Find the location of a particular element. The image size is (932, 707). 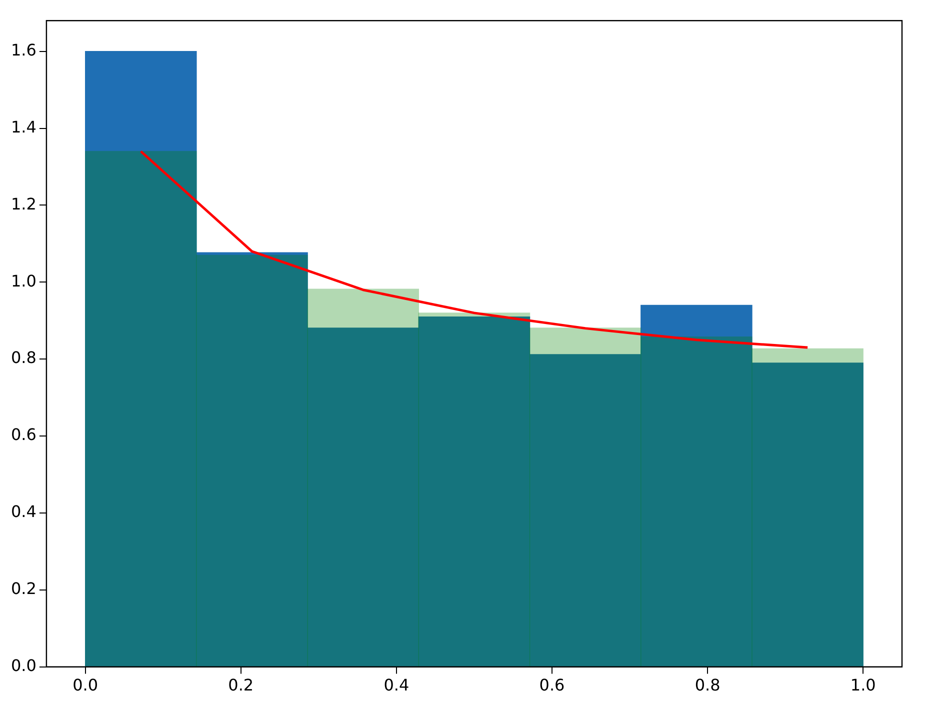

y-tick-label: 1.2 is located at coordinates (23, 204).